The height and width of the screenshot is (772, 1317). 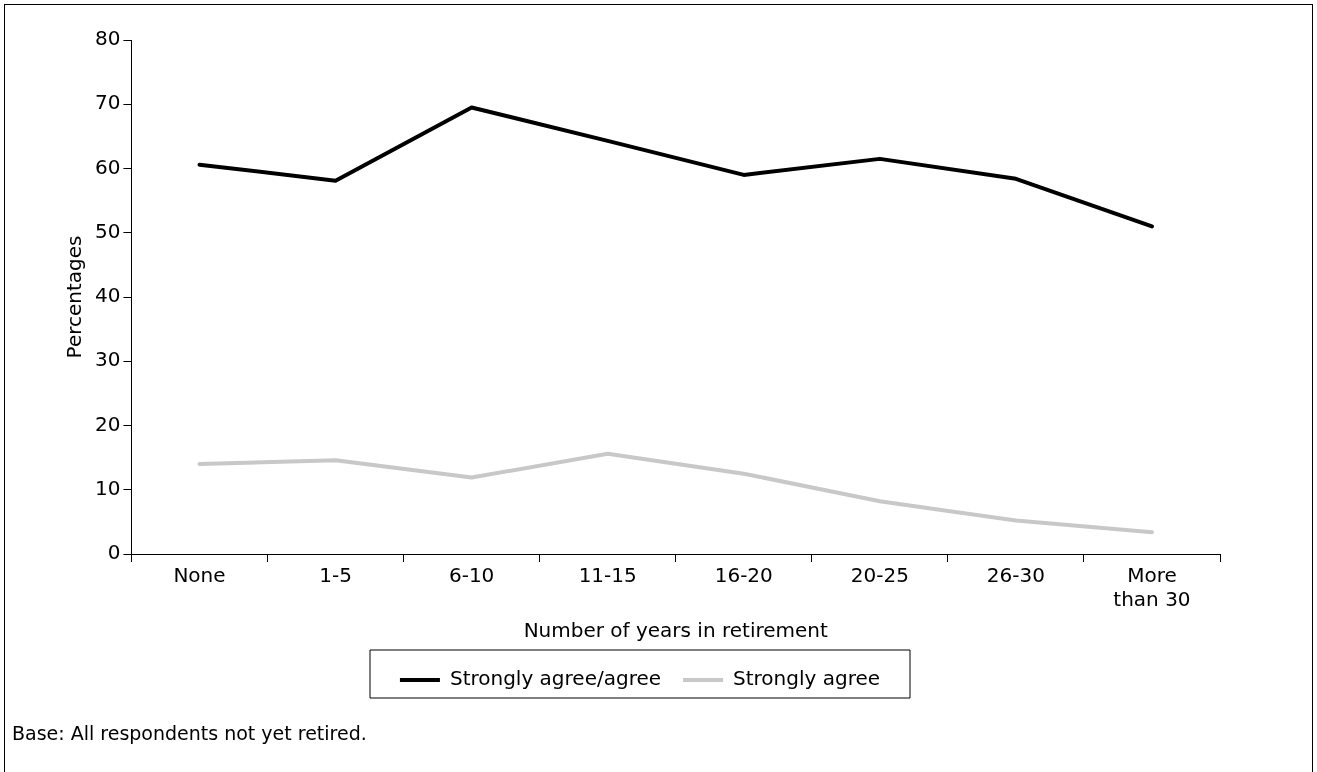 I want to click on y-tick-label: 70, so click(x=108, y=102).